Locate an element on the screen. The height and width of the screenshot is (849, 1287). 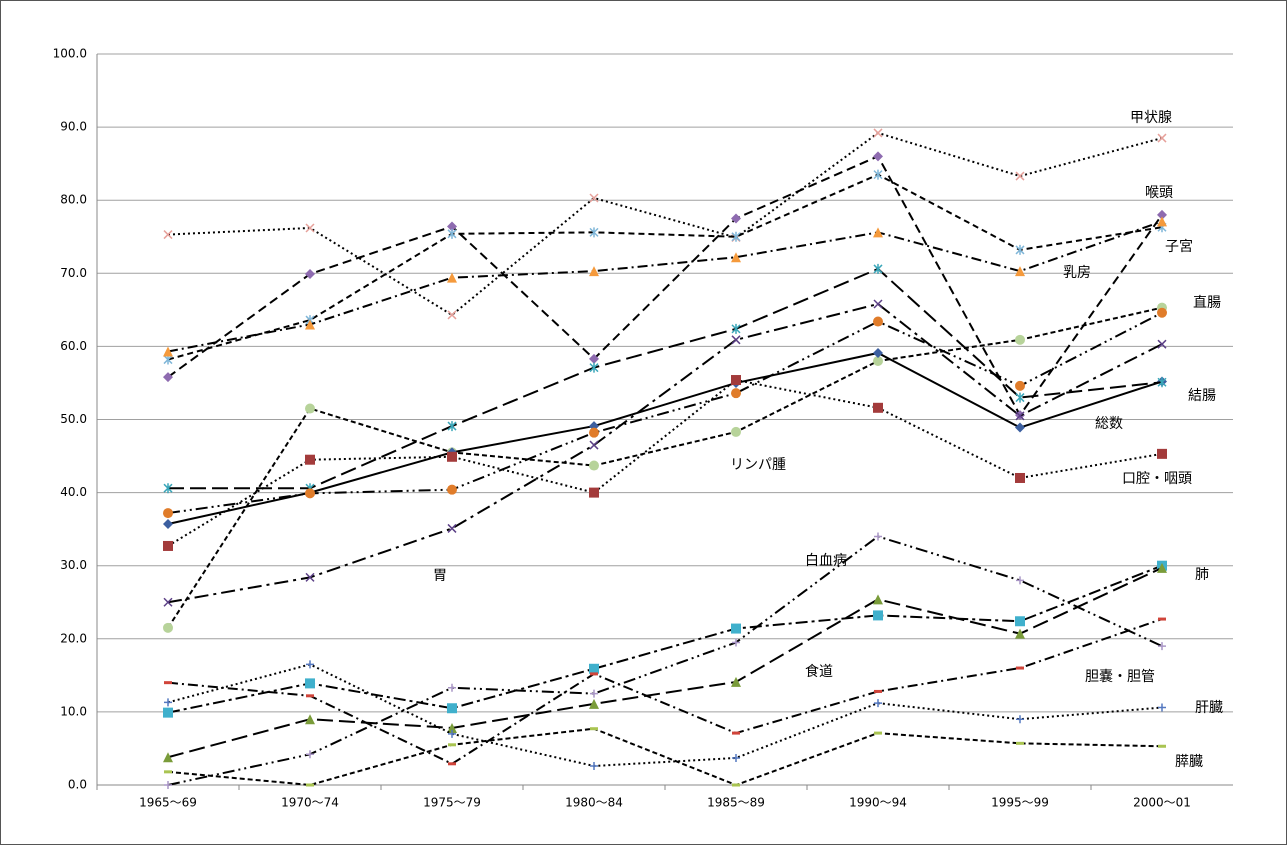
series-label: 肺 is located at coordinates (1202, 575).